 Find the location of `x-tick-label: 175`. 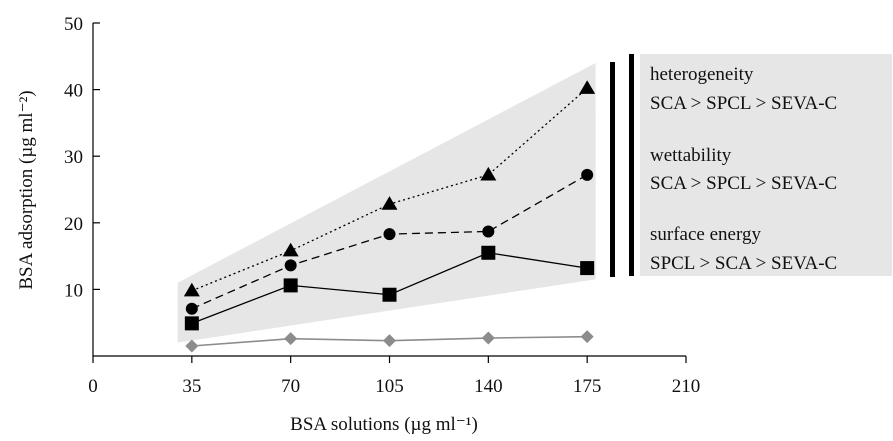

x-tick-label: 175 is located at coordinates (587, 386).